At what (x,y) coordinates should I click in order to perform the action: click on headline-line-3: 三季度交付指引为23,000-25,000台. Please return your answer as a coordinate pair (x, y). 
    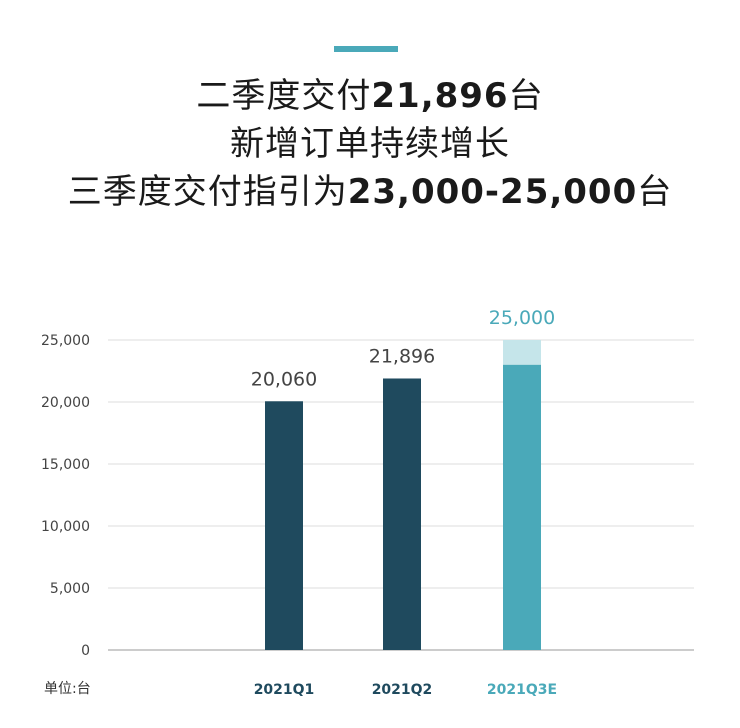
    Looking at the image, I should click on (370, 192).